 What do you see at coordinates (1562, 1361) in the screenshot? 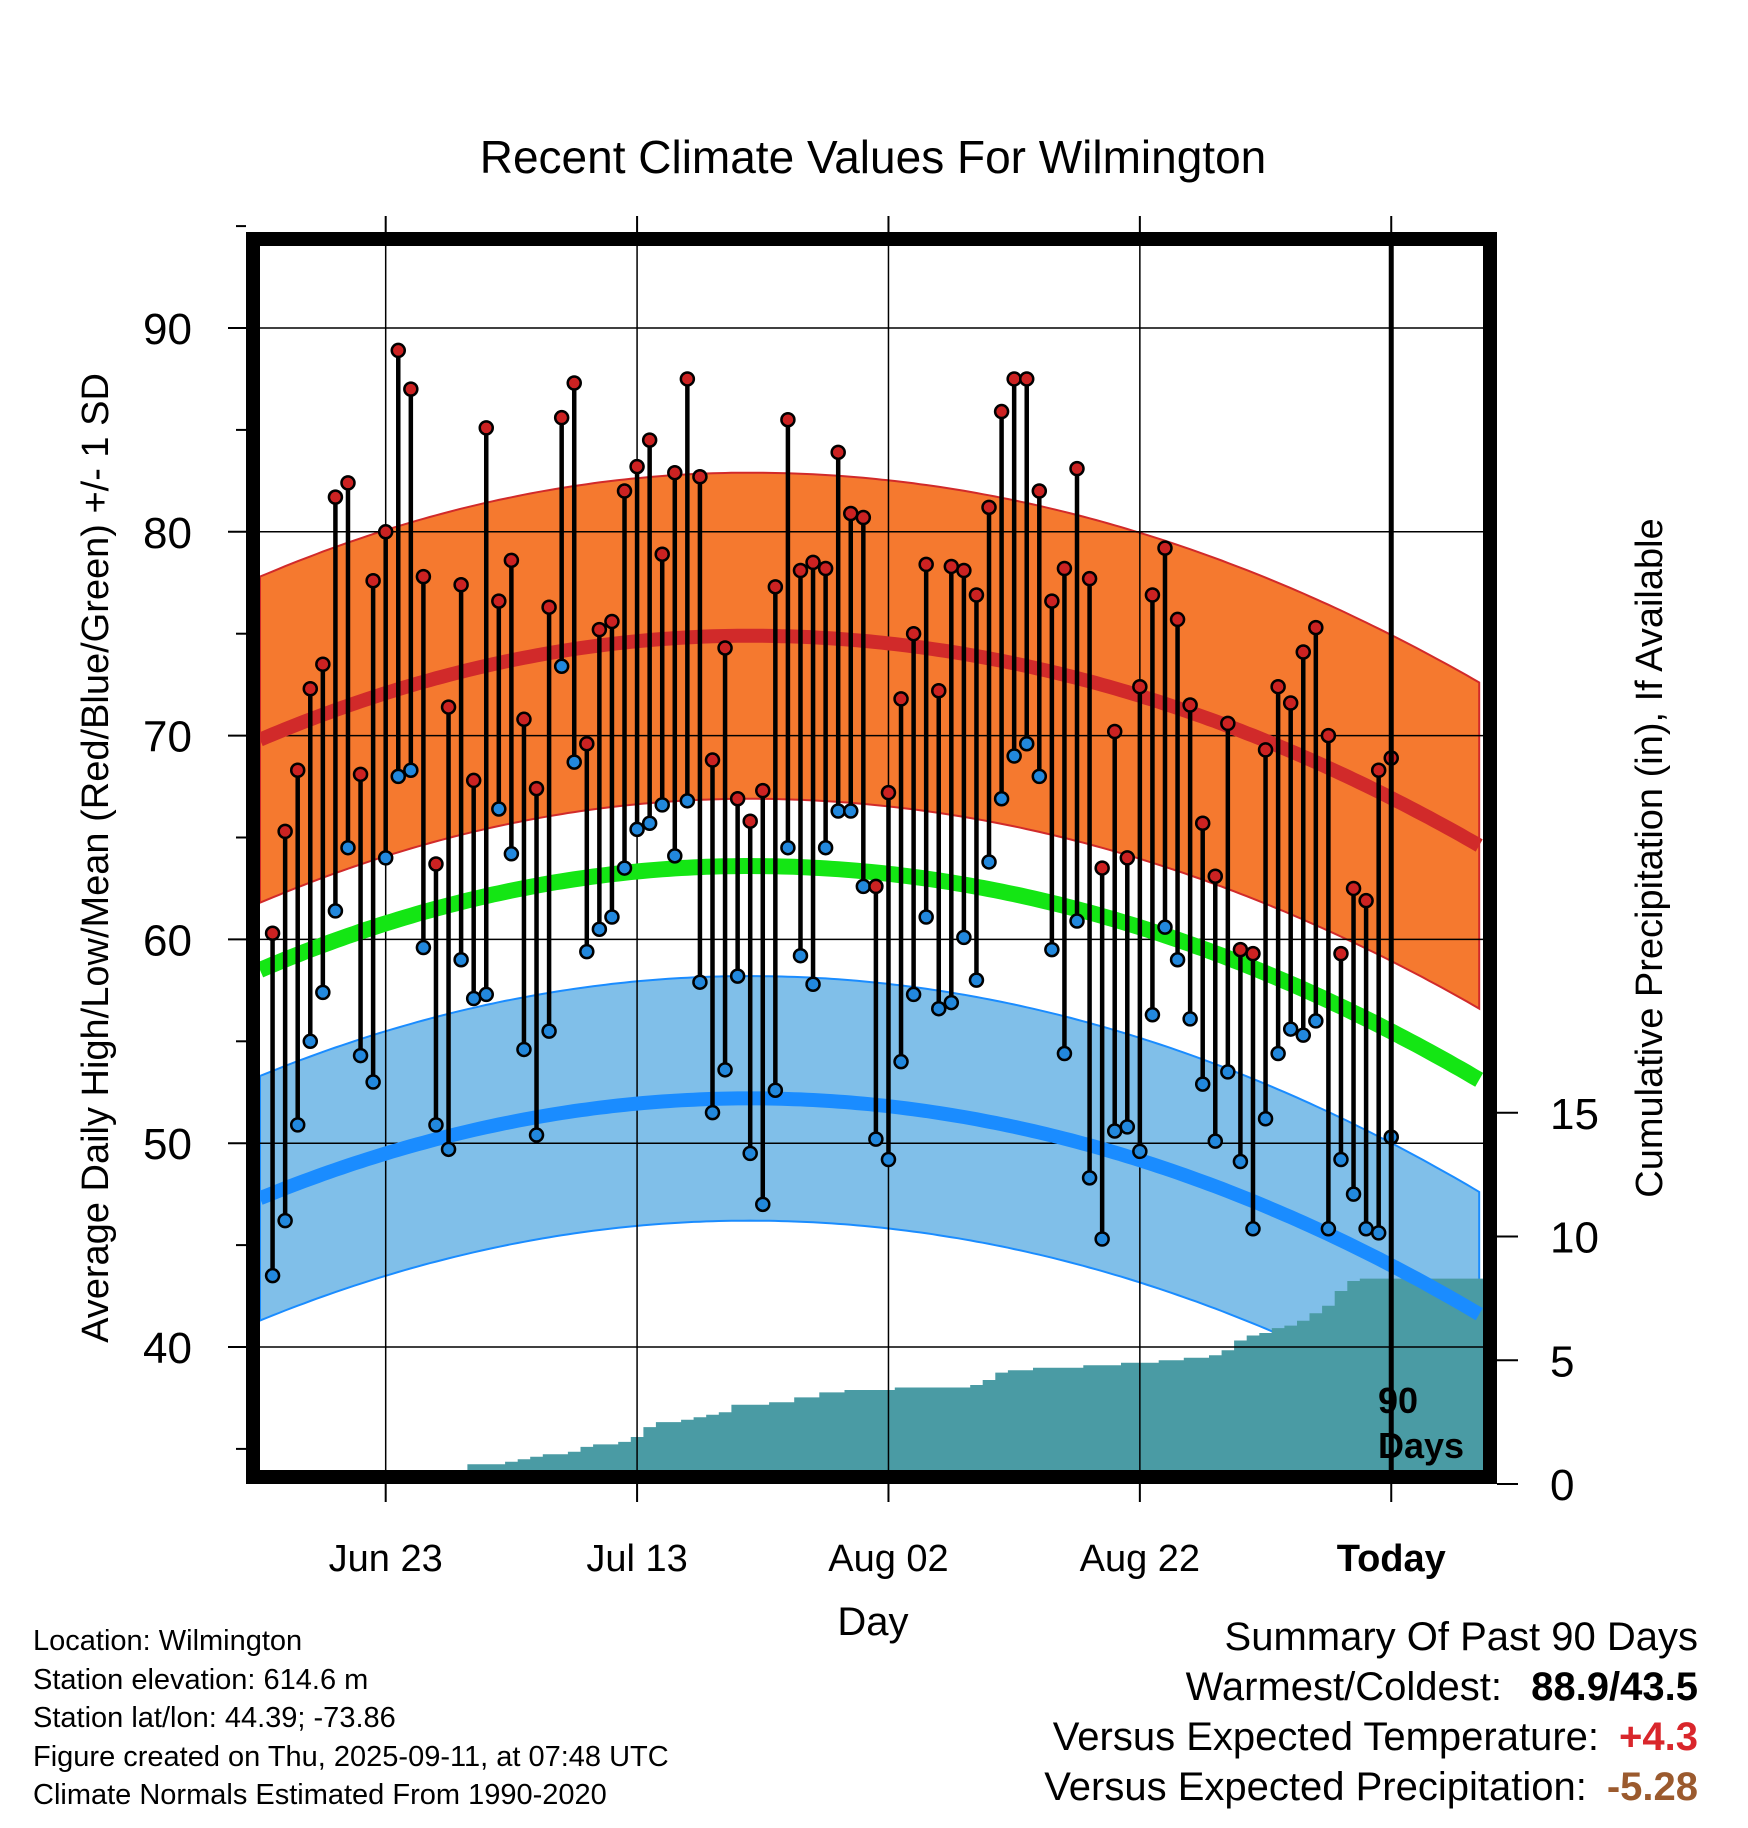
I see `y-tick-label-right: 5` at bounding box center [1562, 1361].